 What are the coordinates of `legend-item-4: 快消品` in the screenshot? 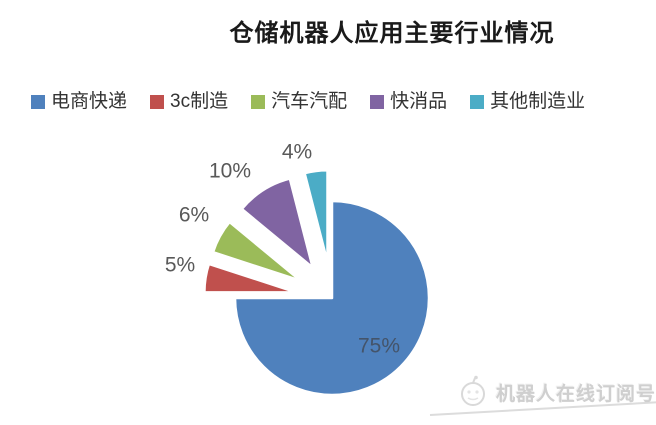 It's located at (408, 101).